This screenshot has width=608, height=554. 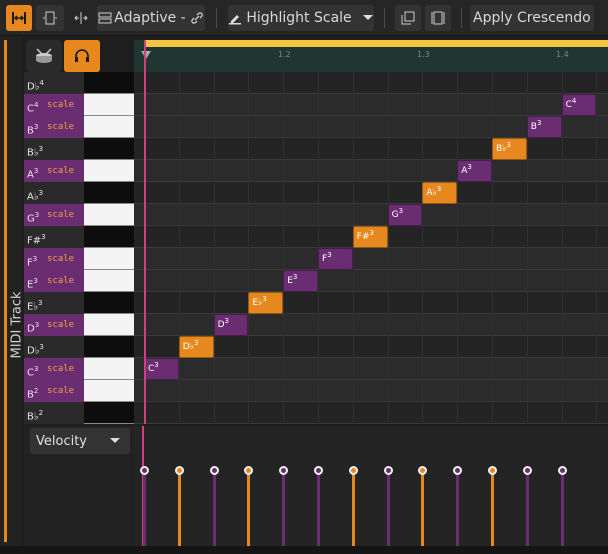 I want to click on midi-note: E♭3, so click(x=266, y=303).